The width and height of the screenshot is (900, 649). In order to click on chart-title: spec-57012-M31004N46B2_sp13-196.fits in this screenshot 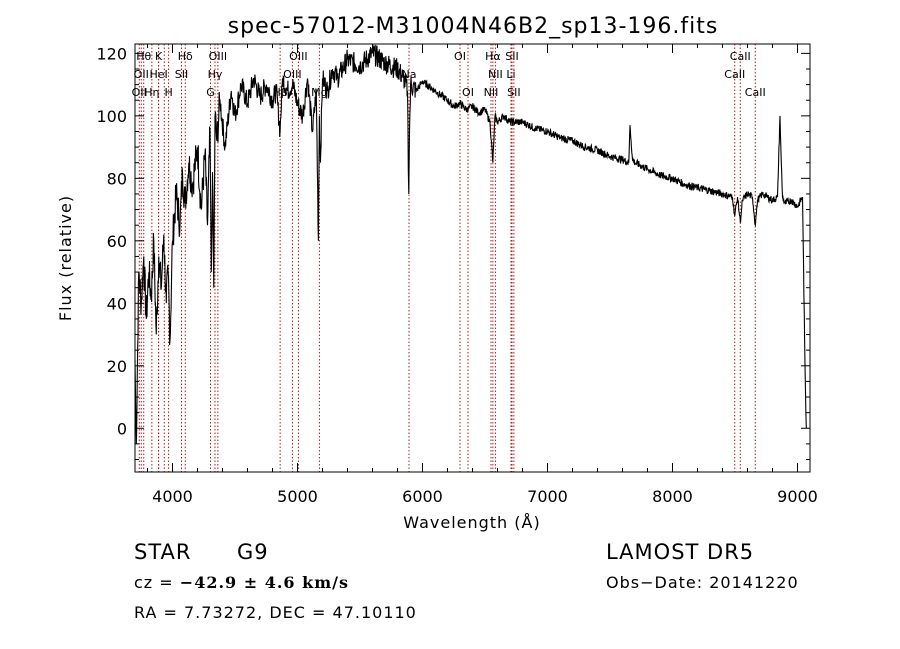, I will do `click(473, 26)`.